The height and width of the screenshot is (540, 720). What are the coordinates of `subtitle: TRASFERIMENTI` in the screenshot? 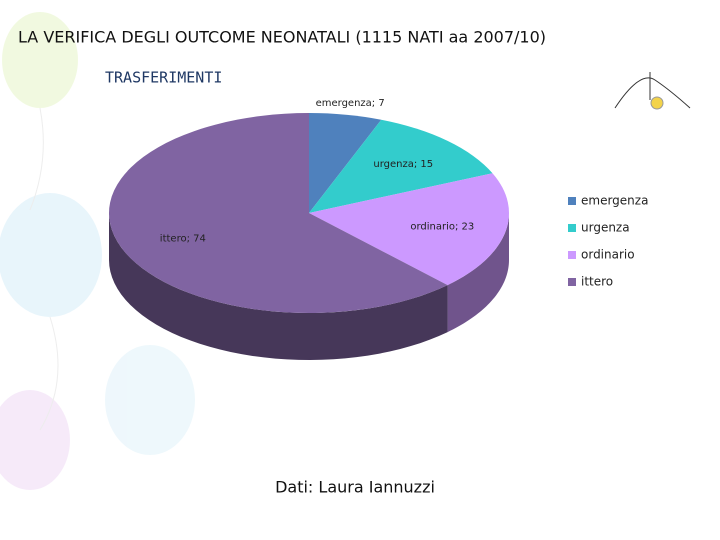 It's located at (163, 78).